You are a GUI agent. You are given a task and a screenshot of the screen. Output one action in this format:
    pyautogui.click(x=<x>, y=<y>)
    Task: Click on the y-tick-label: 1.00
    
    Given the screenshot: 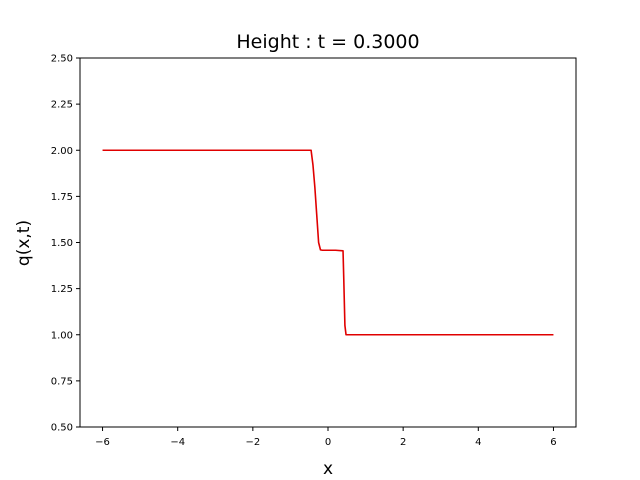 What is the action you would take?
    pyautogui.click(x=62, y=335)
    